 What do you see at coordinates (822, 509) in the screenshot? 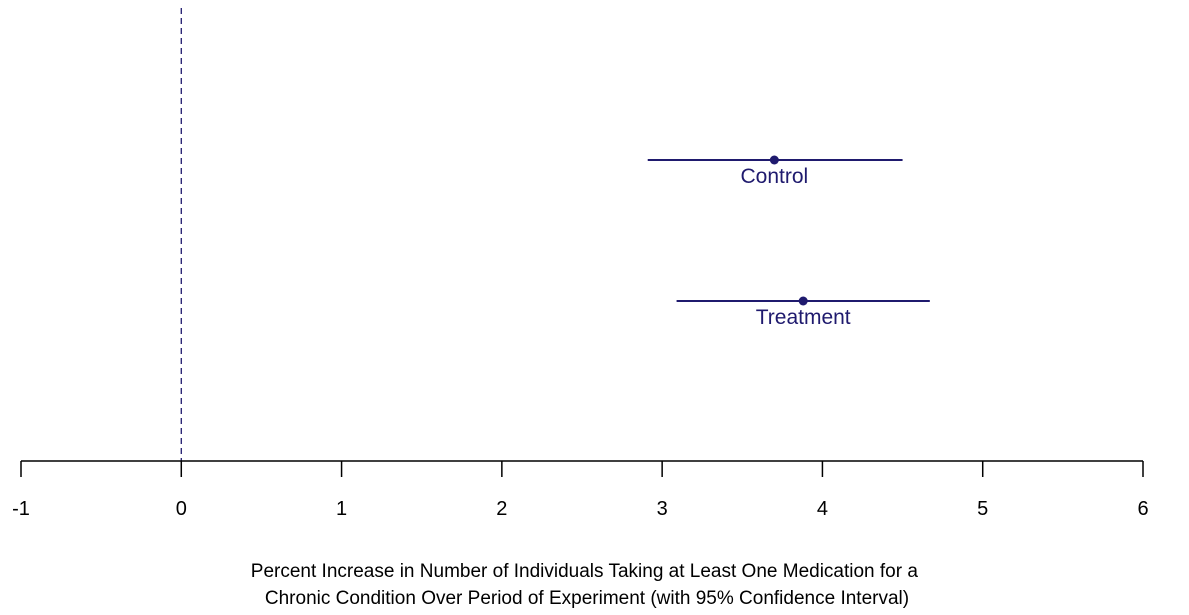
I see `x-tick-label: 4` at bounding box center [822, 509].